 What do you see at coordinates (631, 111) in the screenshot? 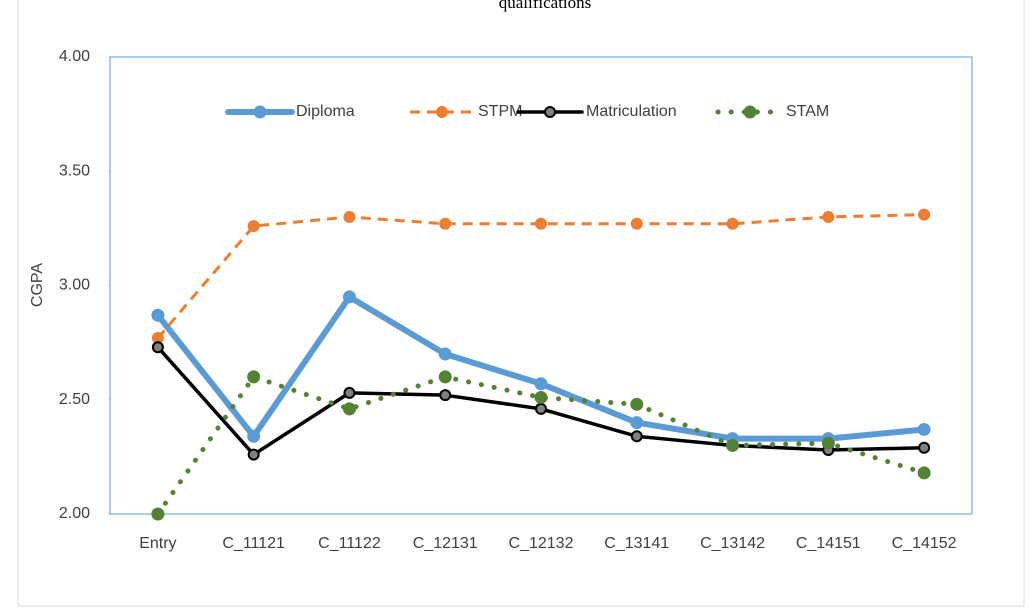
I see `legend-label: Matriculation` at bounding box center [631, 111].